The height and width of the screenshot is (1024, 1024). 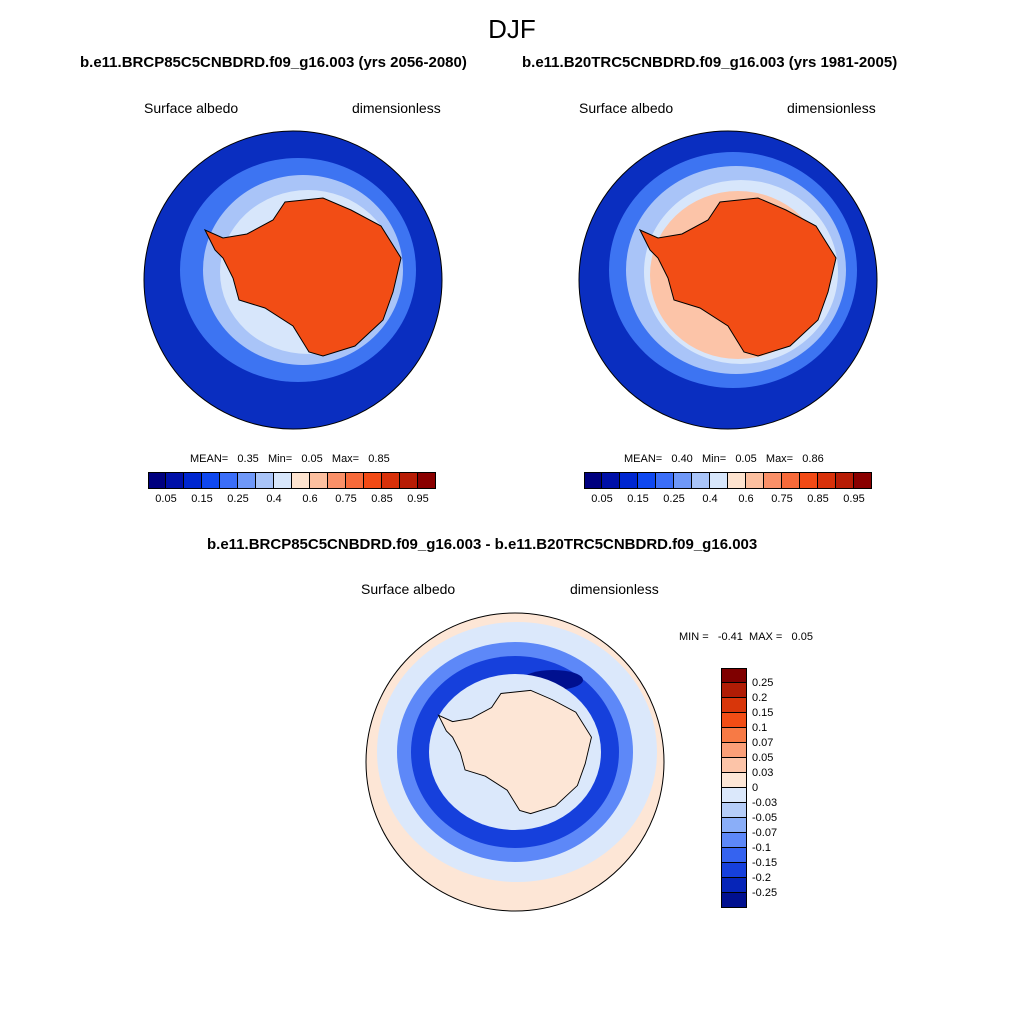 I want to click on colorbar-tick-label: -0.07, so click(x=765, y=833).